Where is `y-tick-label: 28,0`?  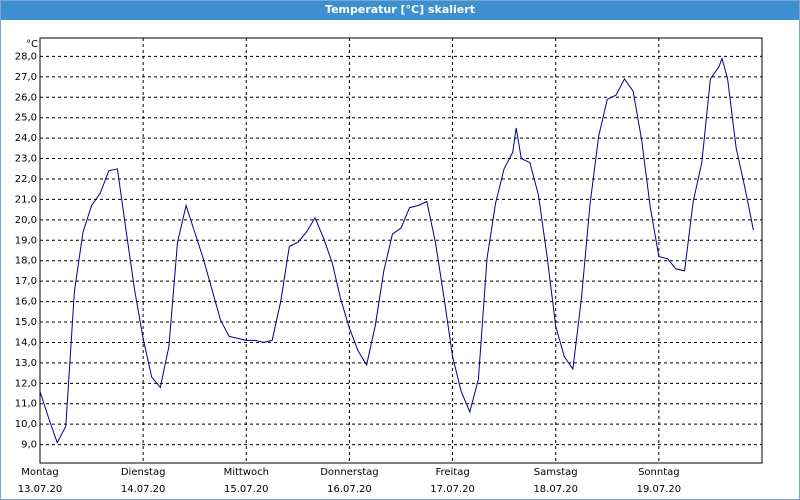 y-tick-label: 28,0 is located at coordinates (26, 56).